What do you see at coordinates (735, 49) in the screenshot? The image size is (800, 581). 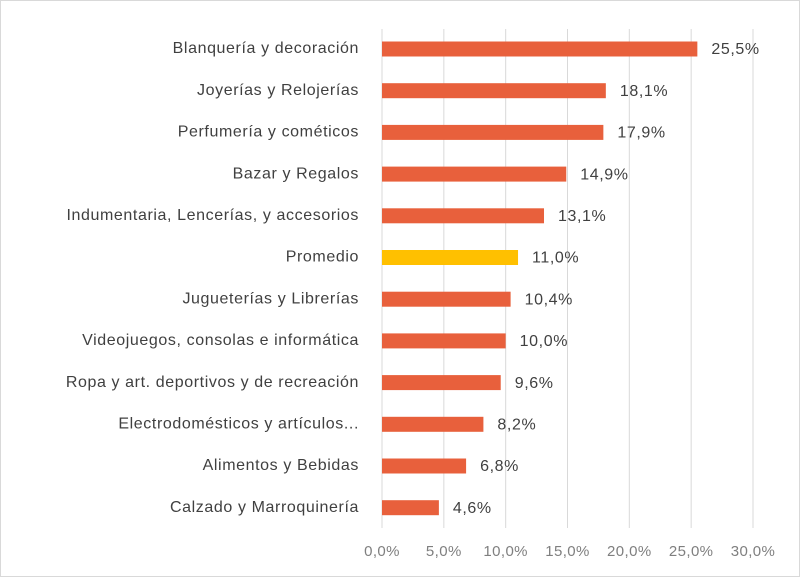 I see `value-label: 25,5%` at bounding box center [735, 49].